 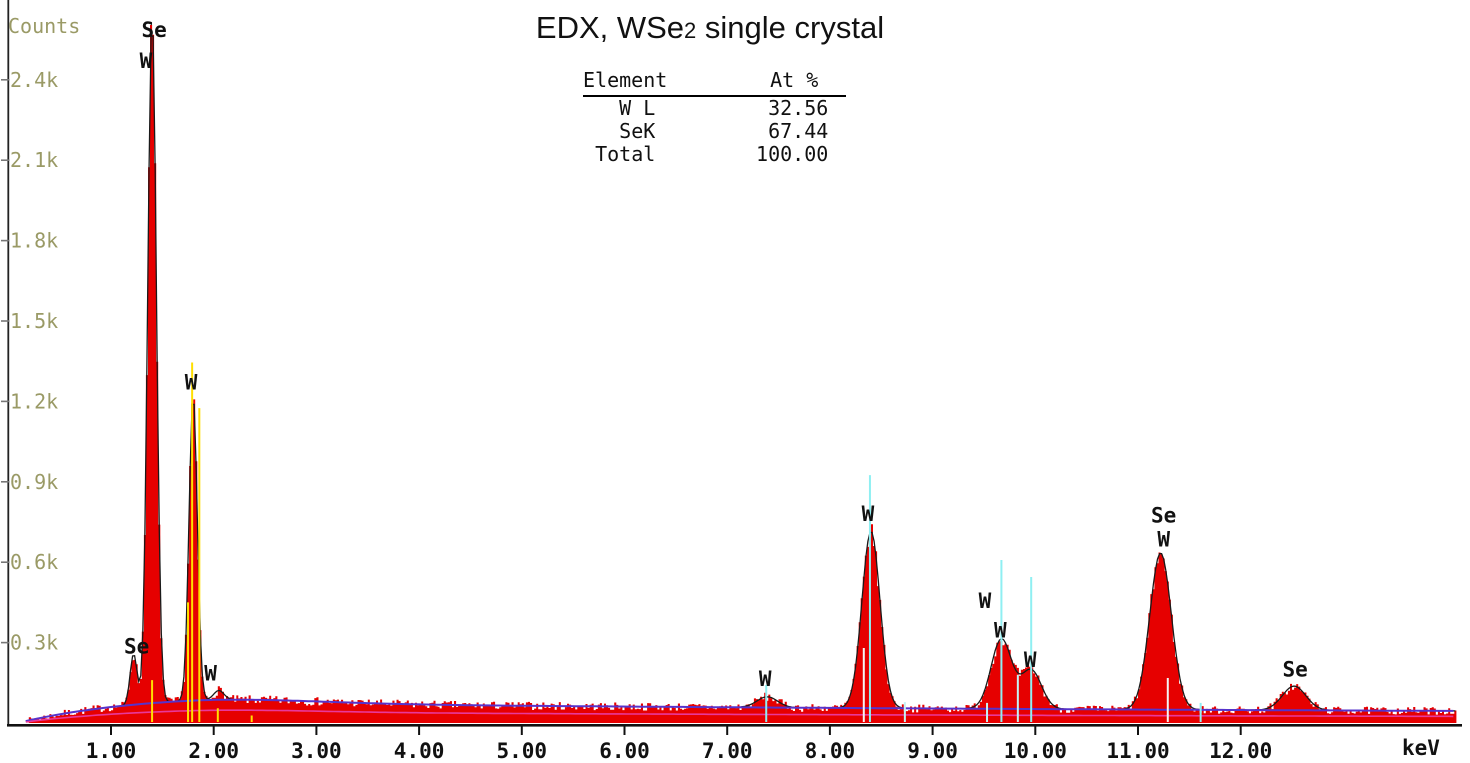 What do you see at coordinates (111, 751) in the screenshot?
I see `x-tick-label: 1.00` at bounding box center [111, 751].